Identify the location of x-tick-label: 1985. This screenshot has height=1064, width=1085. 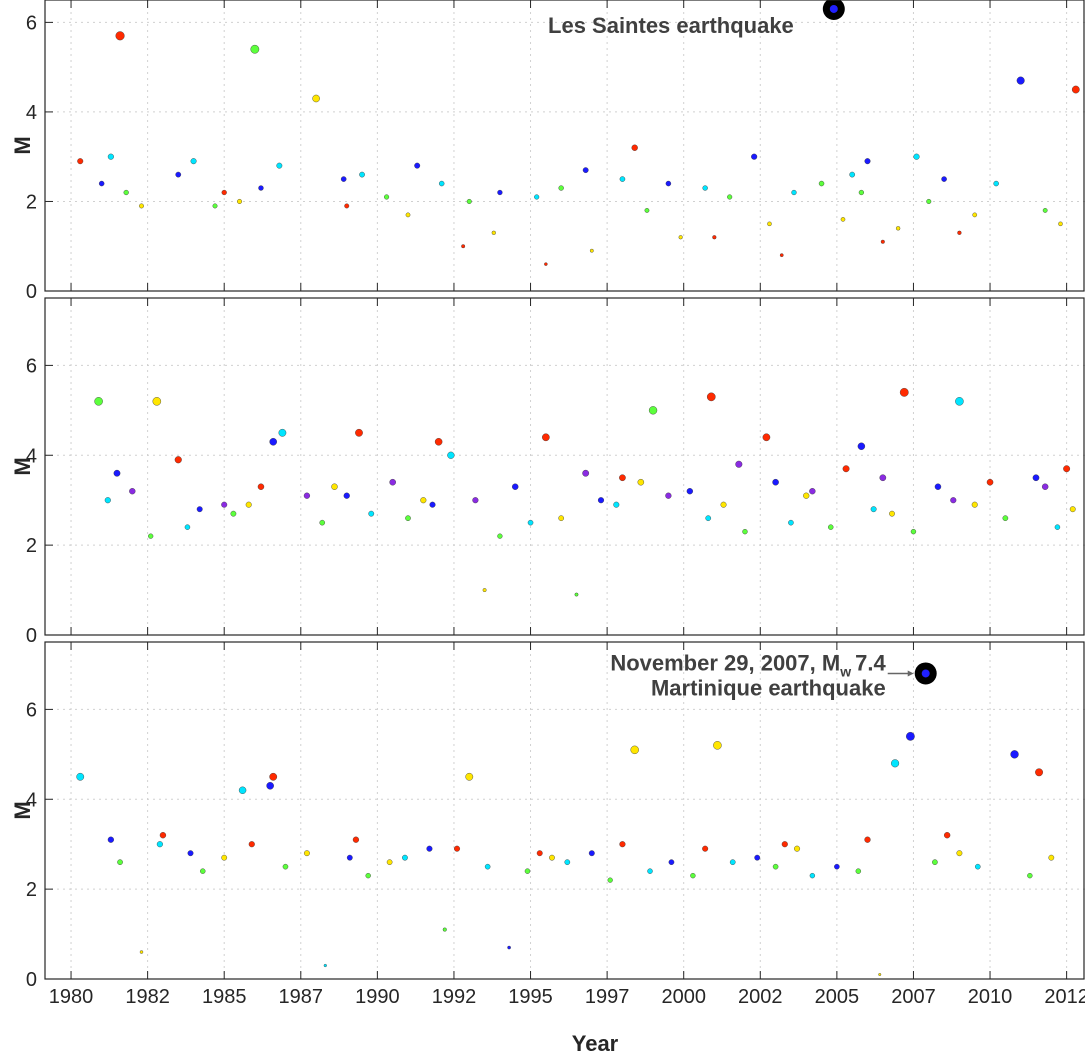
(224, 997).